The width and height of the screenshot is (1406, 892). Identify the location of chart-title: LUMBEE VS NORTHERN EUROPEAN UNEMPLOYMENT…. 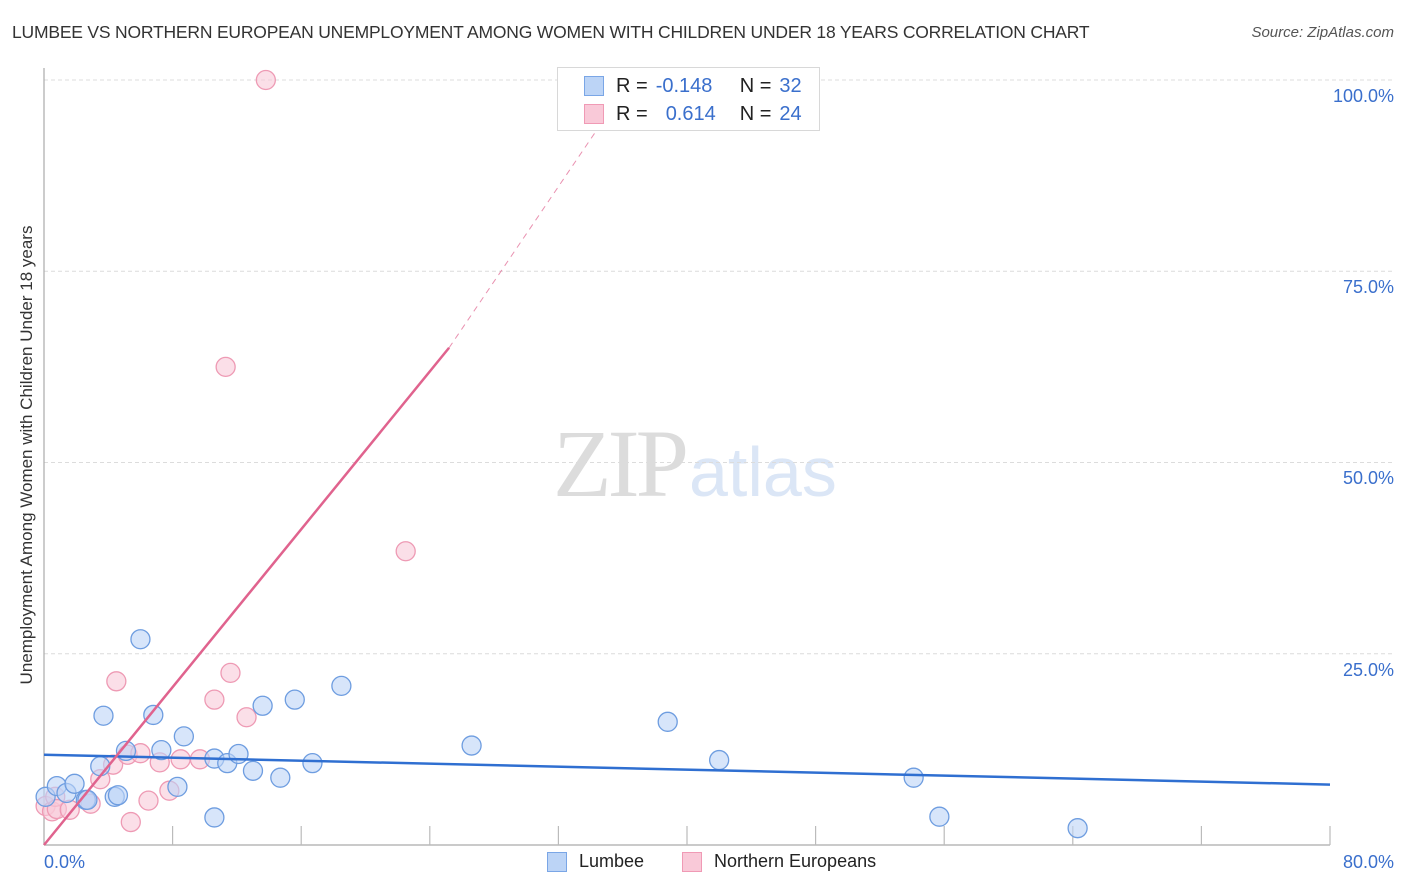
(551, 32).